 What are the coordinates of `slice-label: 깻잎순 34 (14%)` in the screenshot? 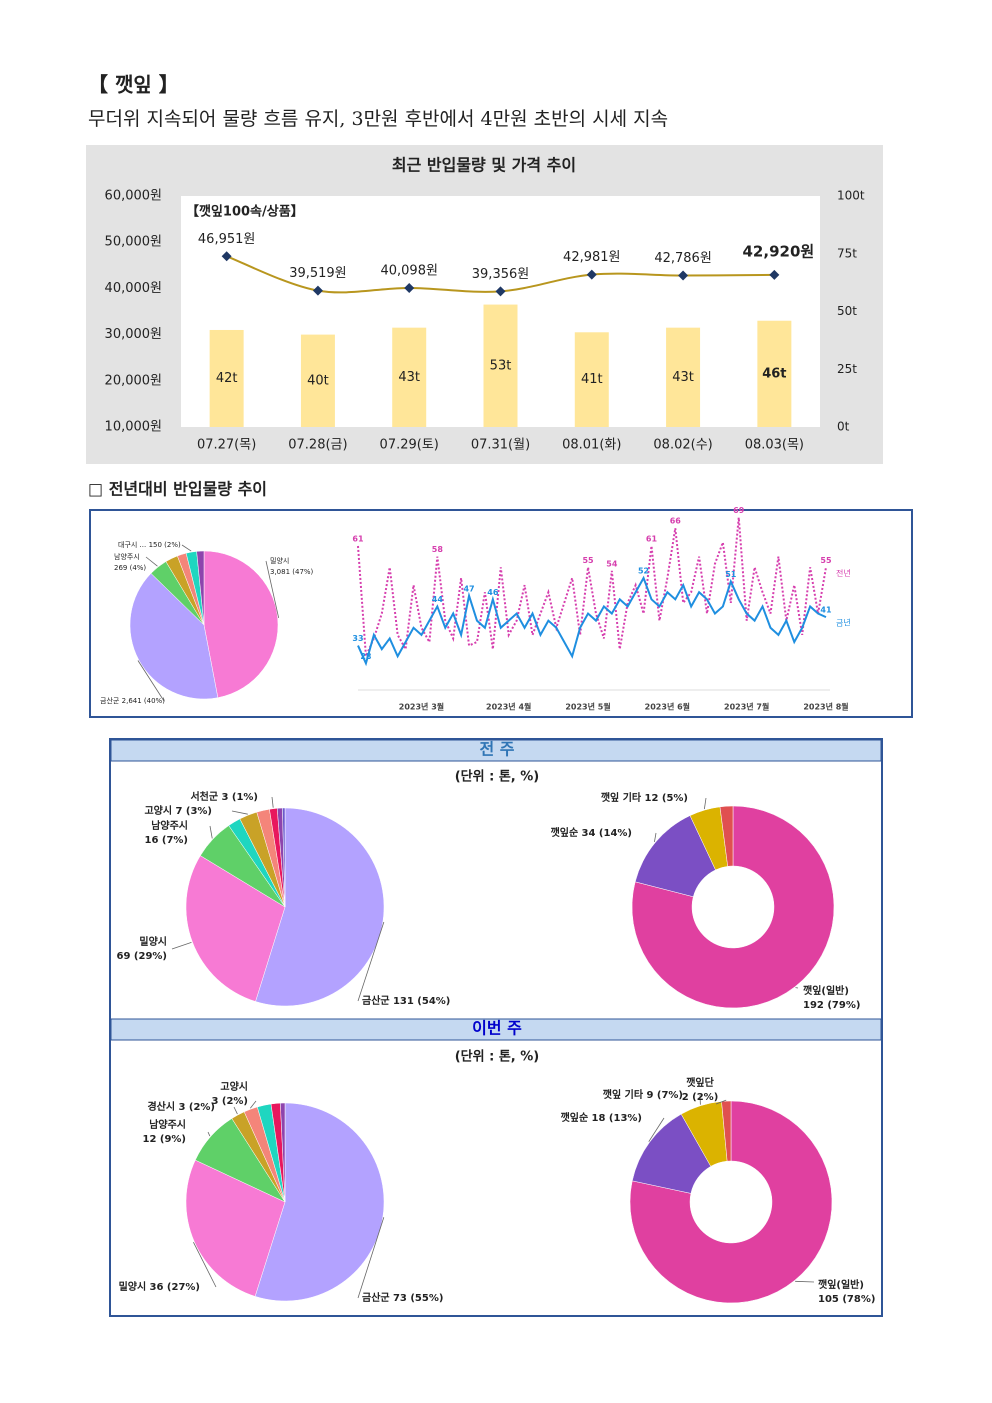 It's located at (591, 832).